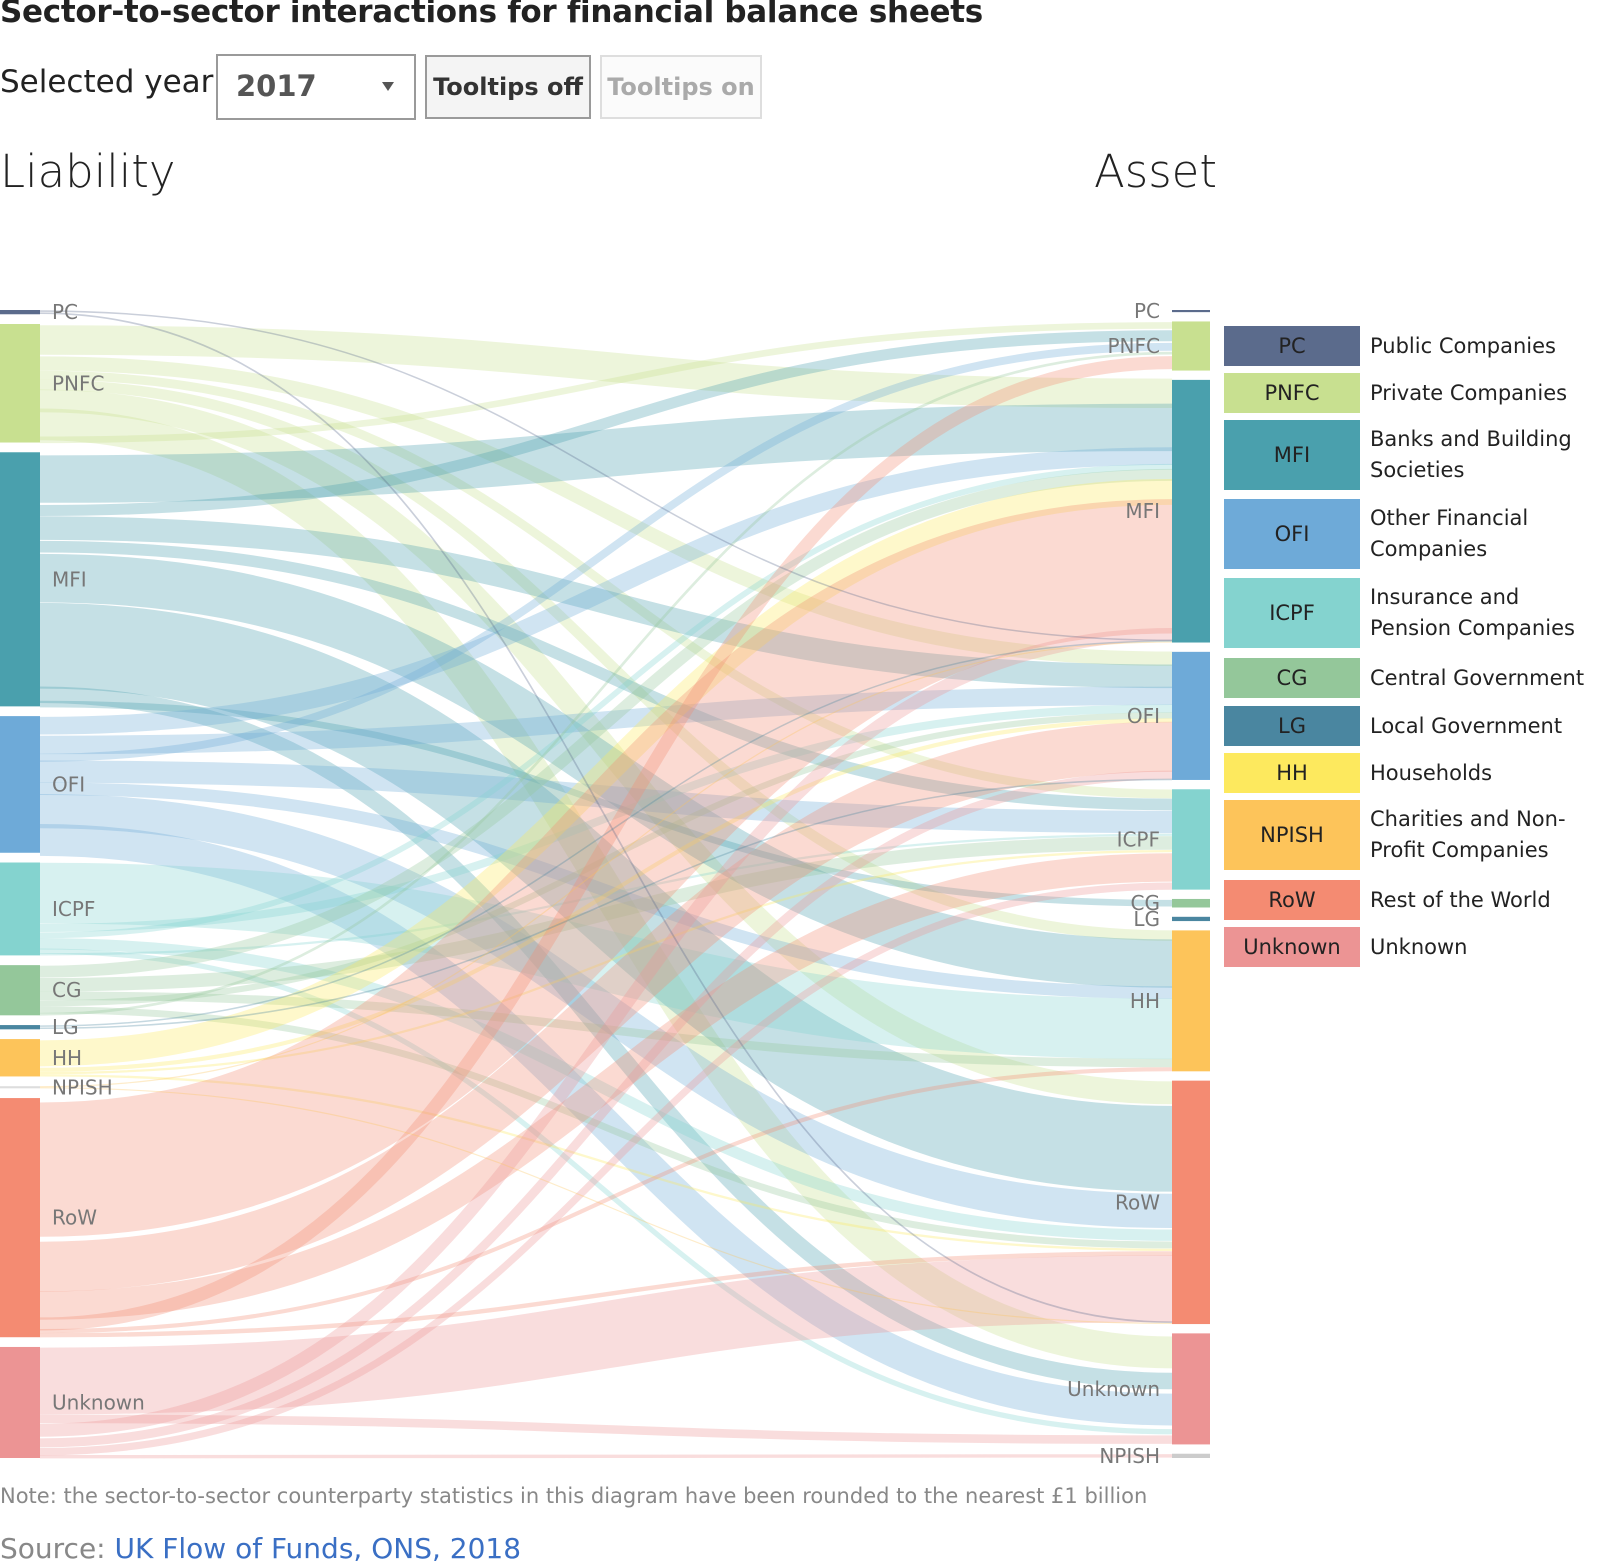  What do you see at coordinates (681, 87) in the screenshot?
I see `tooltips-on-button: Tooltips on` at bounding box center [681, 87].